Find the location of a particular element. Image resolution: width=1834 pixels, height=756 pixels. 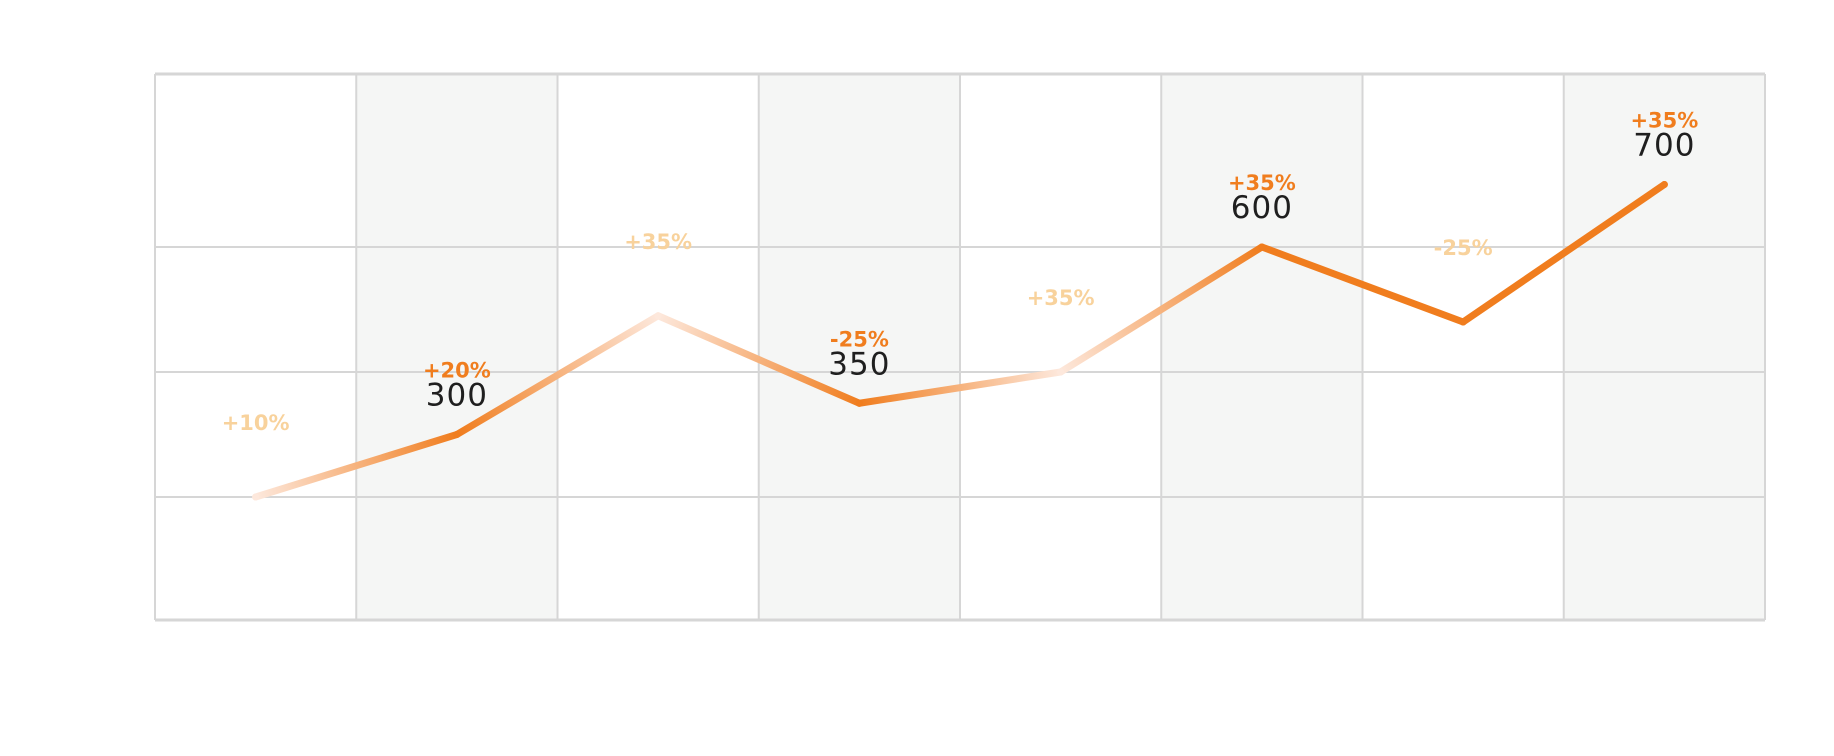

change-label-4: -25% is located at coordinates (859, 339).